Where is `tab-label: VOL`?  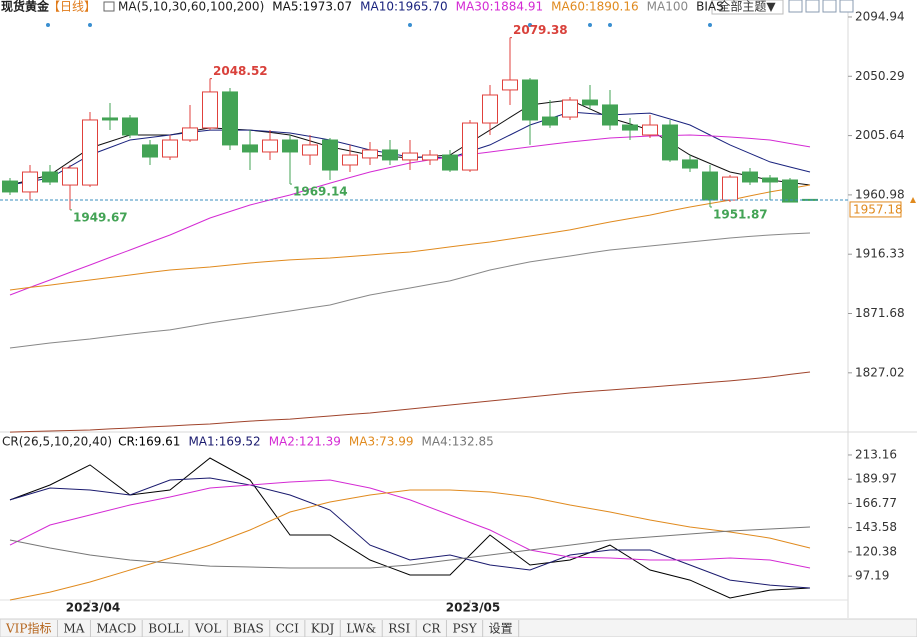
tab-label: VOL is located at coordinates (207, 629).